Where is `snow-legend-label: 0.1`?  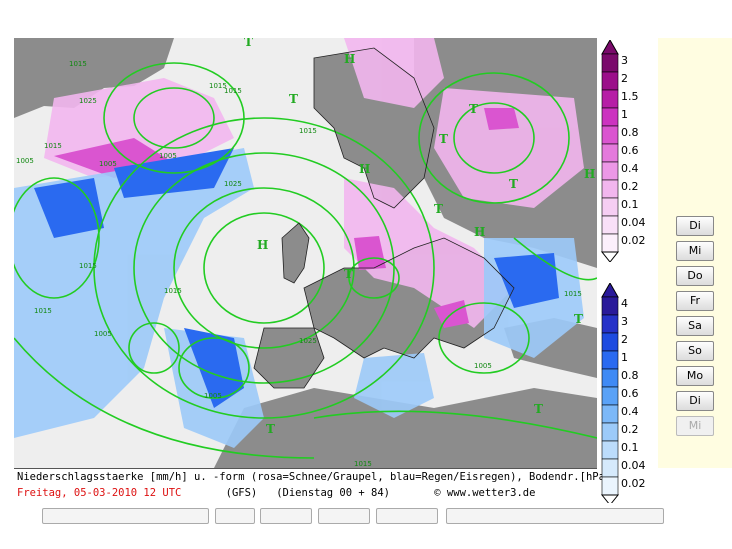
snow-legend-label: 0.1 is located at coordinates (630, 204).